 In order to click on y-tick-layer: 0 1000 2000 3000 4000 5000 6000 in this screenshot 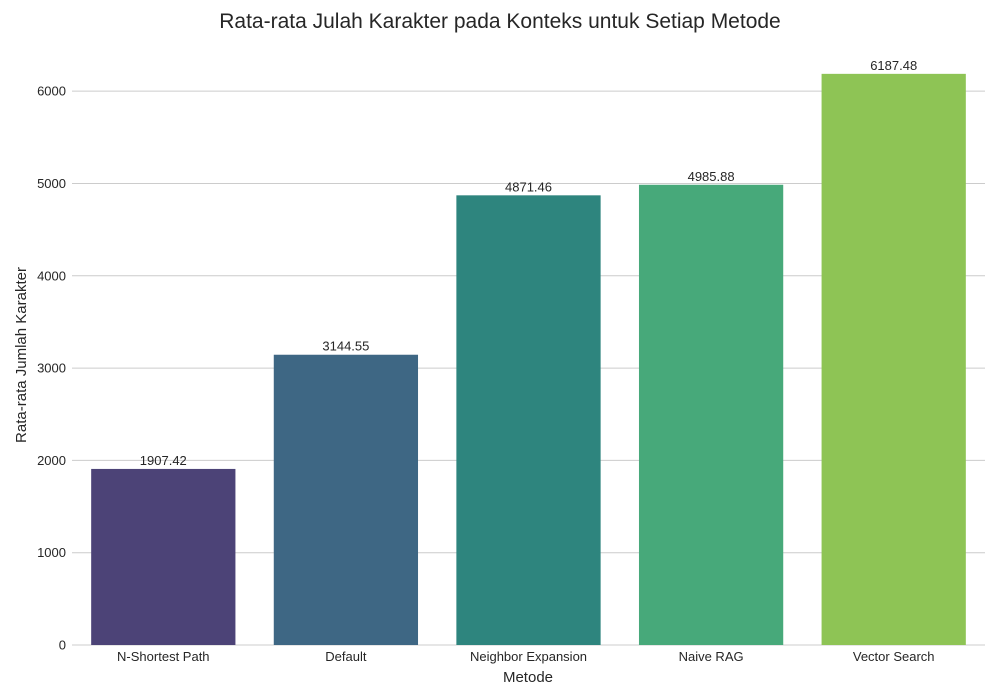, I will do `click(51, 368)`.